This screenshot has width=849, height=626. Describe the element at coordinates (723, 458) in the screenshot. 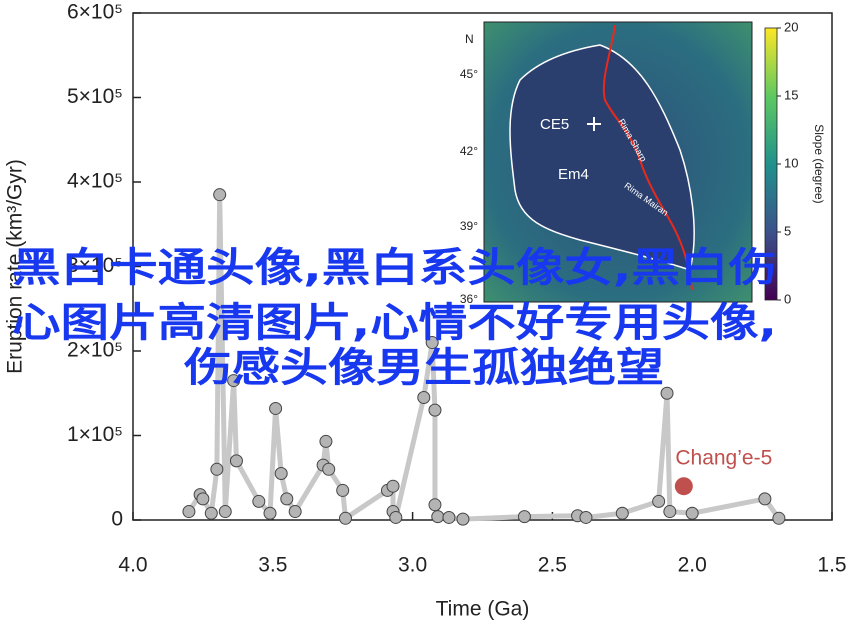

I see `annotation: Chang’e-5` at that location.